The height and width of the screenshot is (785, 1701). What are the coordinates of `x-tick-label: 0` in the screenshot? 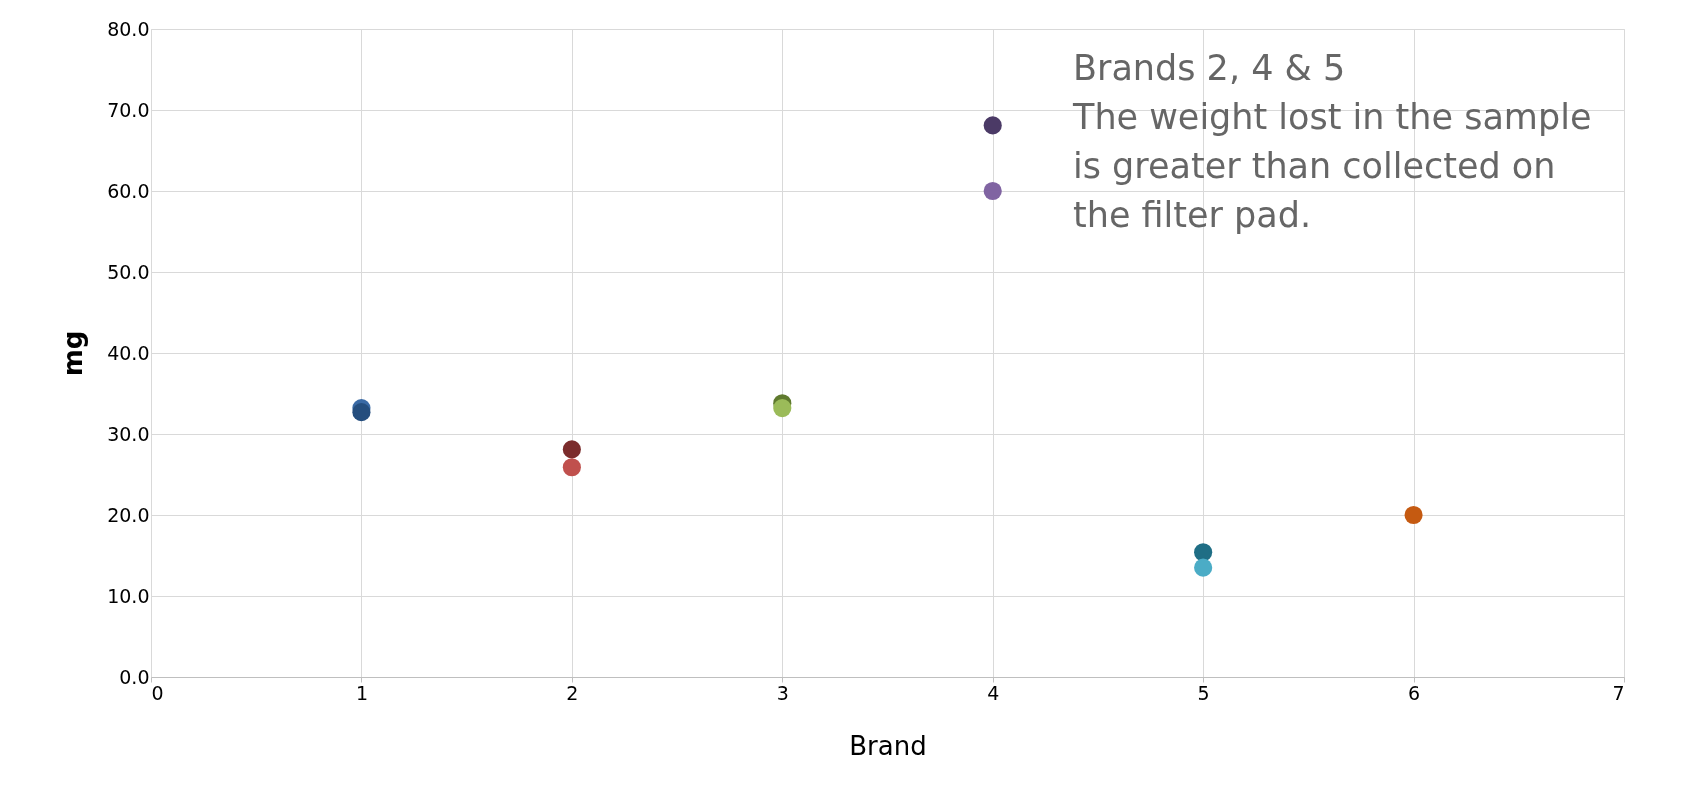 It's located at (157, 692).